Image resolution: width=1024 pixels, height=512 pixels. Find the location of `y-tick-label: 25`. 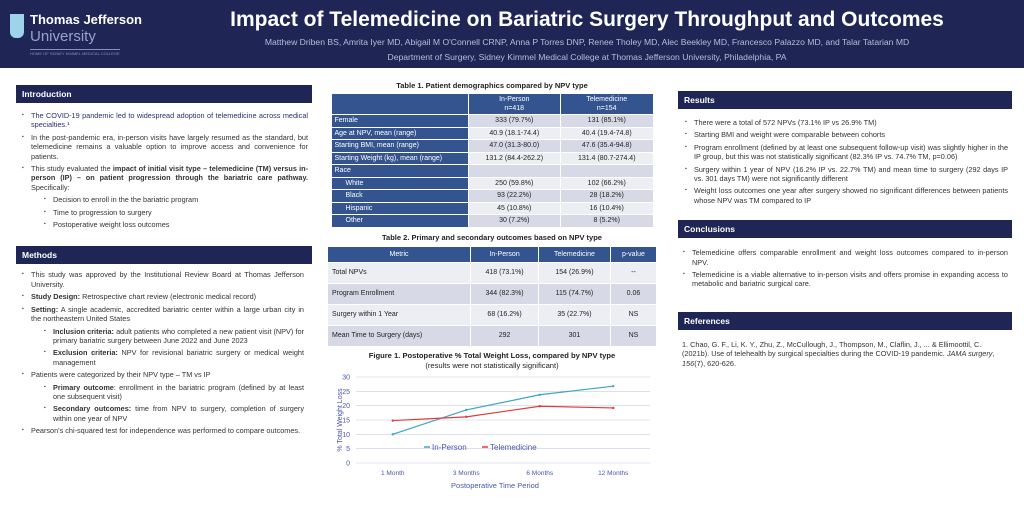

y-tick-label: 25 is located at coordinates (346, 391).